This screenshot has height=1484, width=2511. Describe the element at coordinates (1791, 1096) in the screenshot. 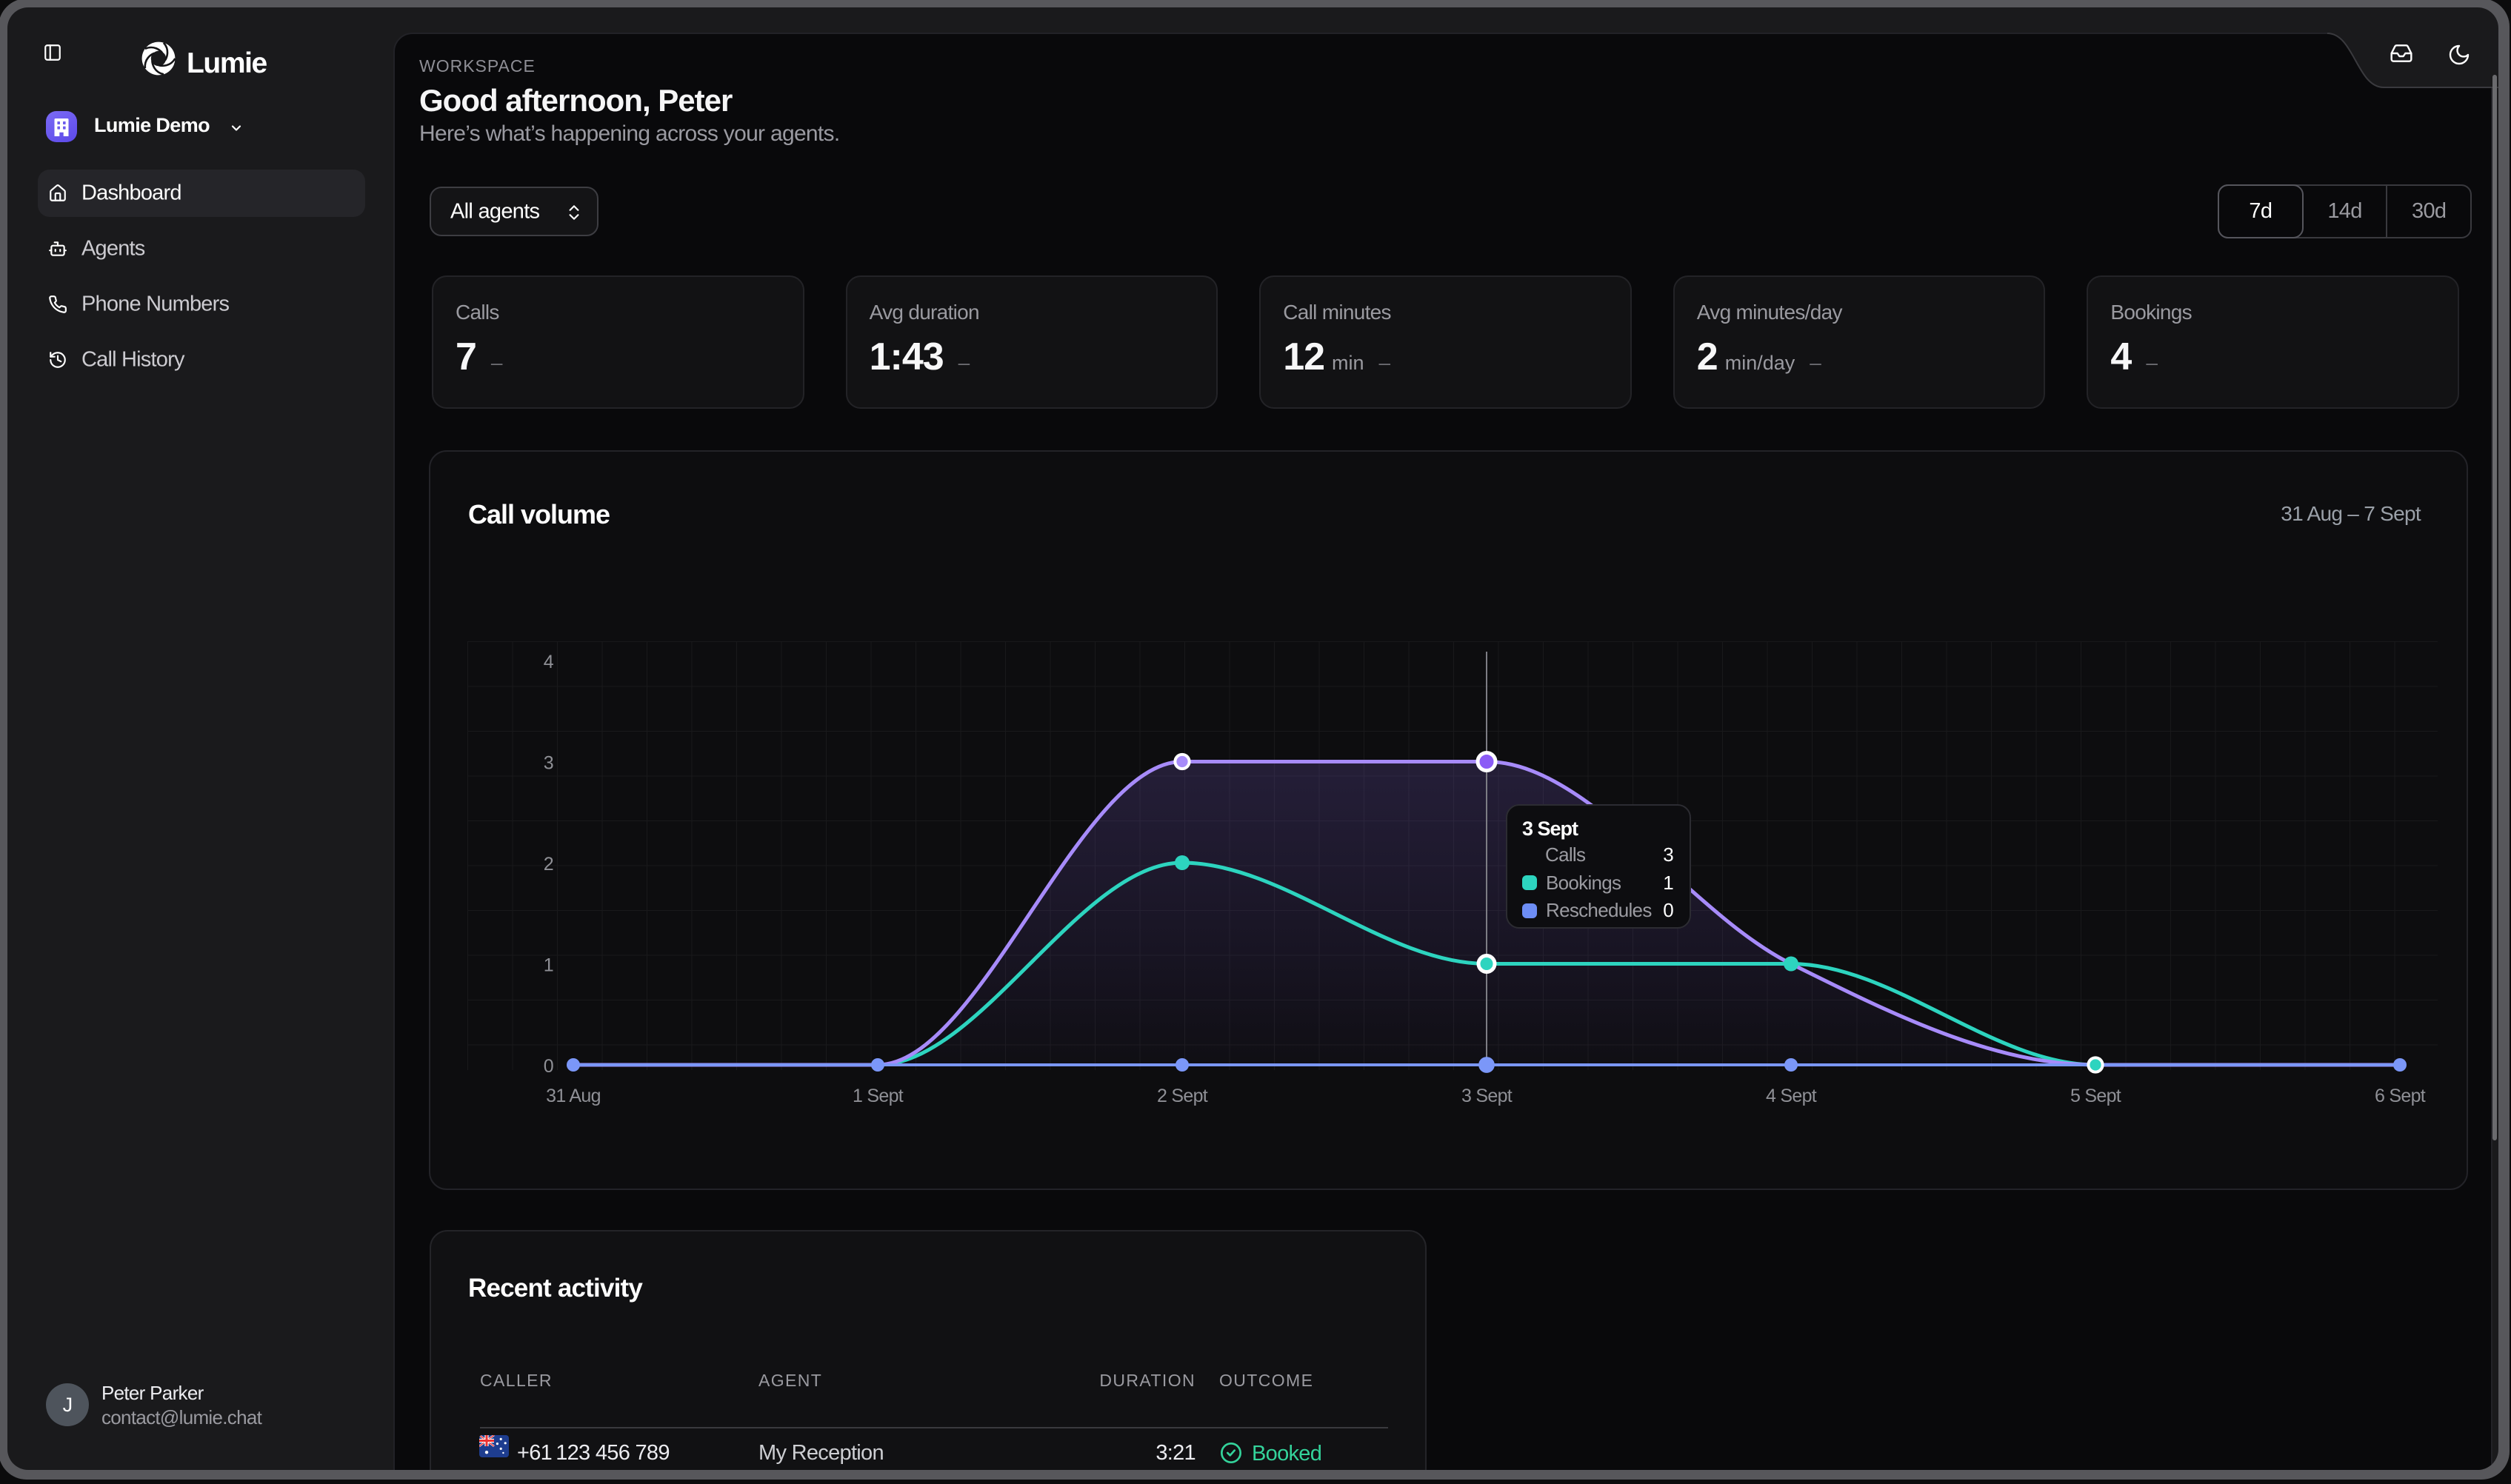

I see `svg-text: 4 Sept` at that location.